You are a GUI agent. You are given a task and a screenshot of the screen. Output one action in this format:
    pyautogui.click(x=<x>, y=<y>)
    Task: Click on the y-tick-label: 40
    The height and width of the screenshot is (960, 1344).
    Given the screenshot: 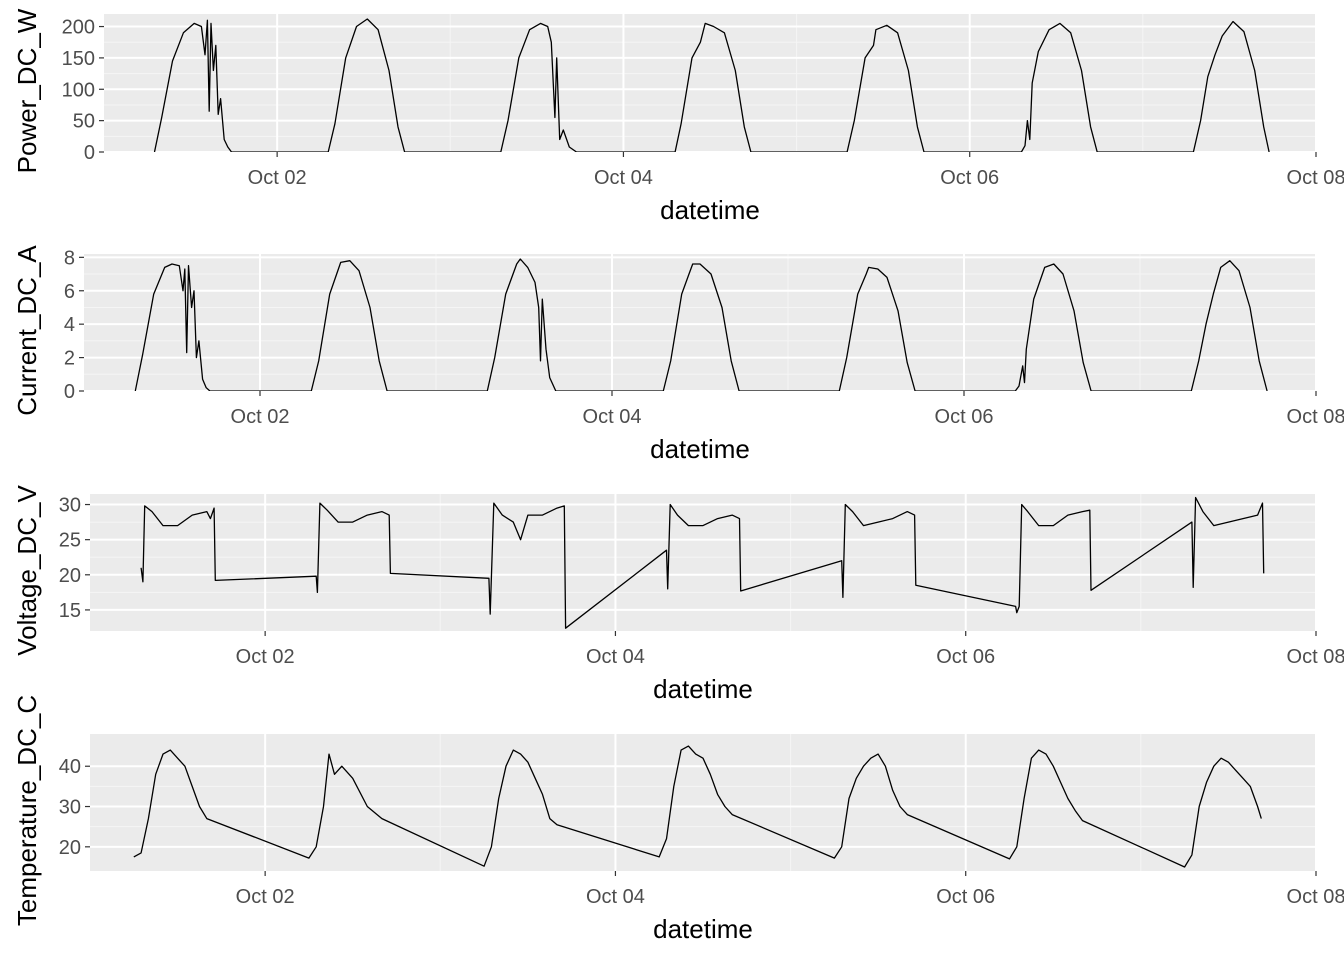 What is the action you would take?
    pyautogui.click(x=70, y=767)
    